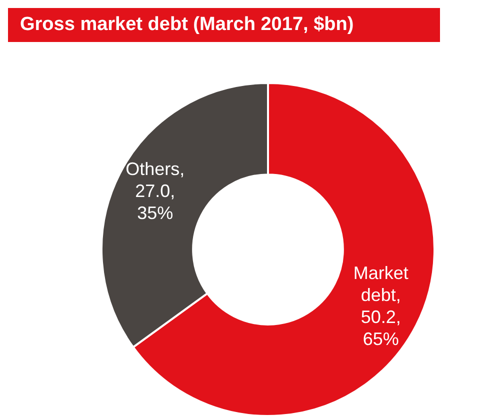 This screenshot has height=417, width=478. What do you see at coordinates (155, 190) in the screenshot?
I see `slice-label: Others, 27.0, 35%` at bounding box center [155, 190].